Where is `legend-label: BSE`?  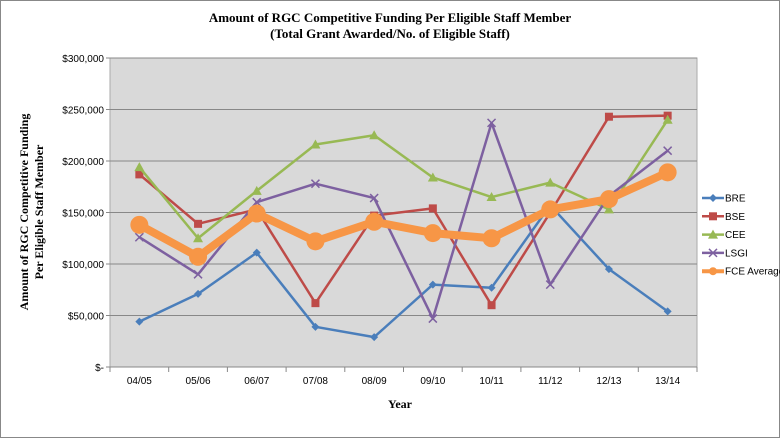
legend-label: BSE is located at coordinates (735, 217).